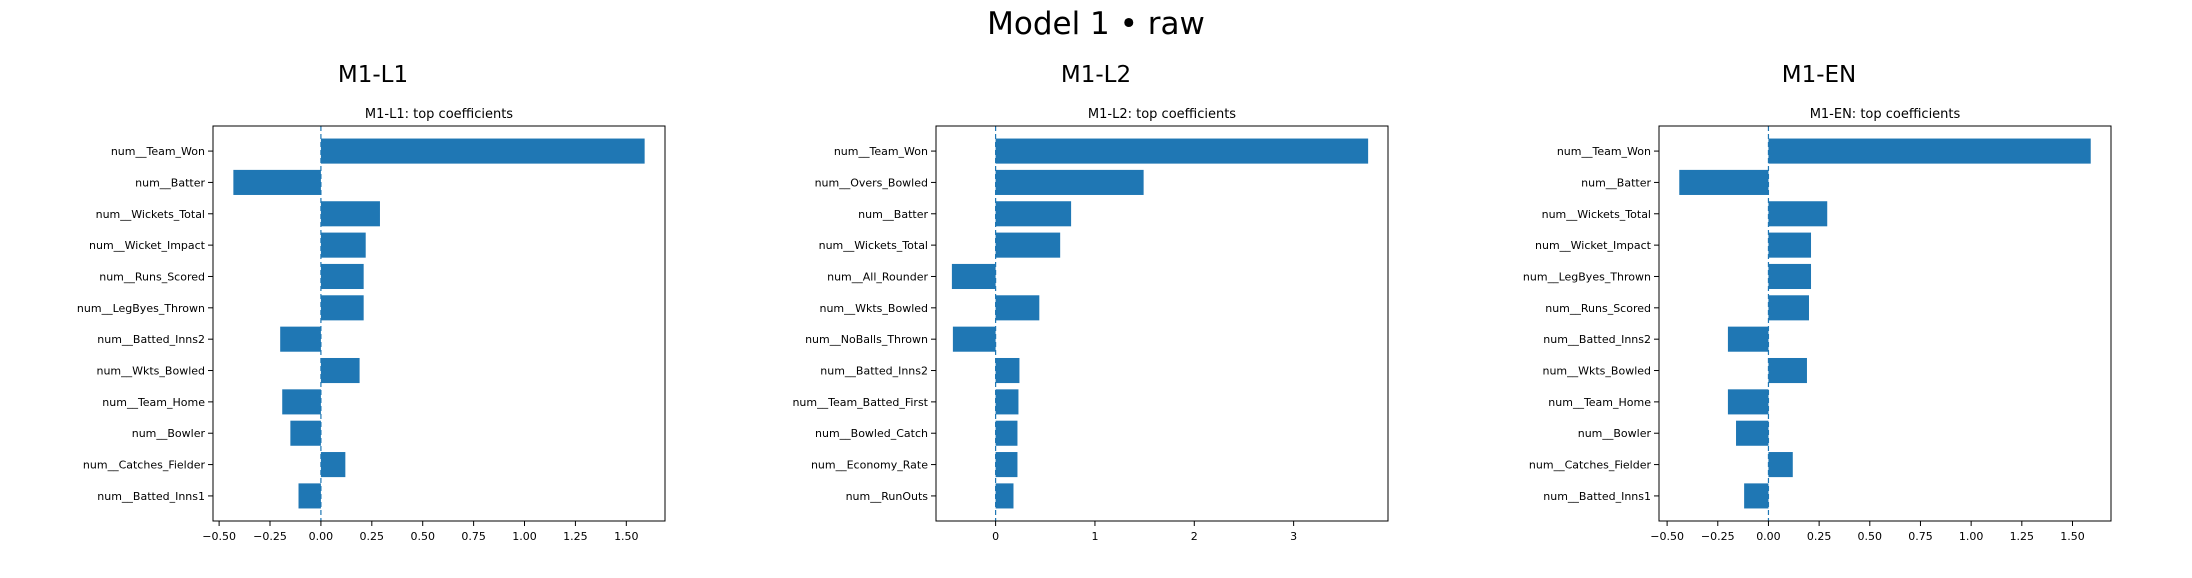  Describe the element at coordinates (439, 114) in the screenshot. I see `chart-title: M1-L1: top coefficients` at that location.